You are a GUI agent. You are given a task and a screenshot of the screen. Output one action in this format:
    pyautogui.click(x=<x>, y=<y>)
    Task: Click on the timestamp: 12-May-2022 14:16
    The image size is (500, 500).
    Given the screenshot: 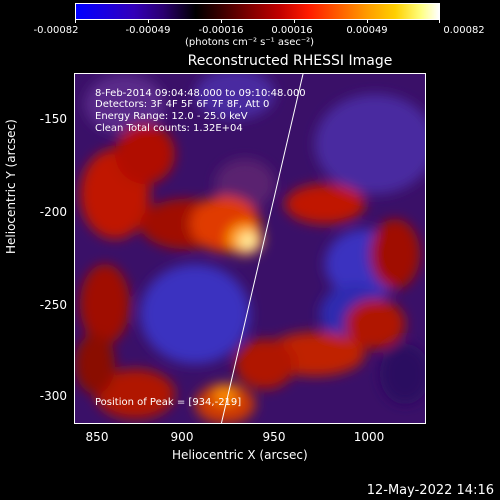 What is the action you would take?
    pyautogui.click(x=430, y=490)
    